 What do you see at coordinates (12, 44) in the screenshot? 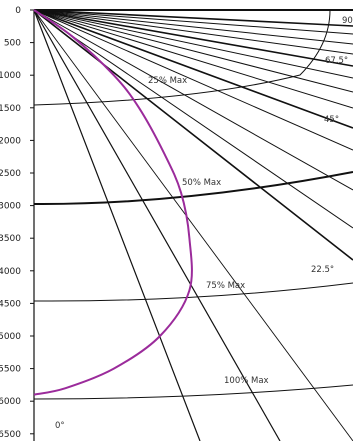
I see `y-tick-label: 500` at bounding box center [12, 44].